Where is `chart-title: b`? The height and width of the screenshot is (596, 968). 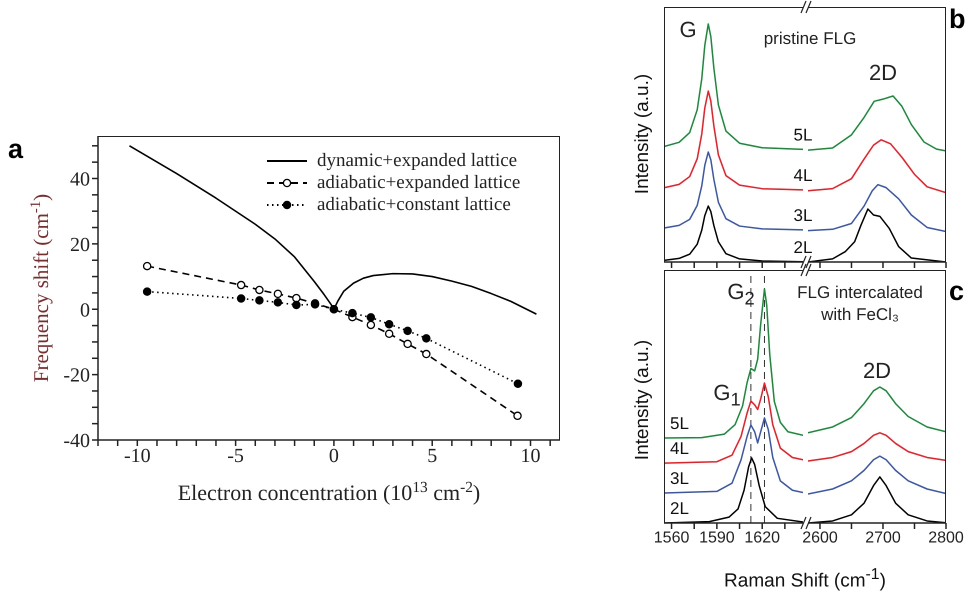
chart-title: b is located at coordinates (957, 19).